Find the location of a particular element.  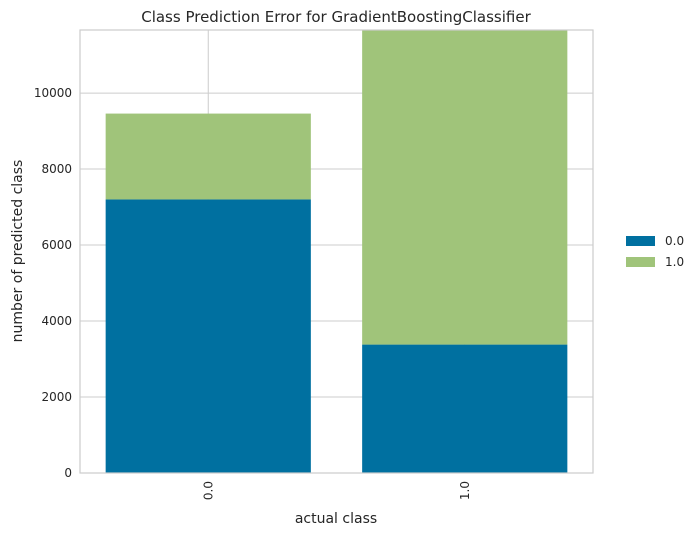

y-tick-label: 10000 is located at coordinates (53, 93).